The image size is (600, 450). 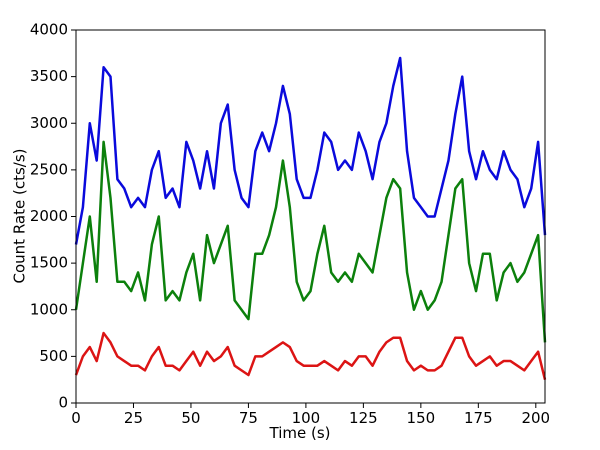 What do you see at coordinates (49, 309) in the screenshot?
I see `y-tick-label: 1000` at bounding box center [49, 309].